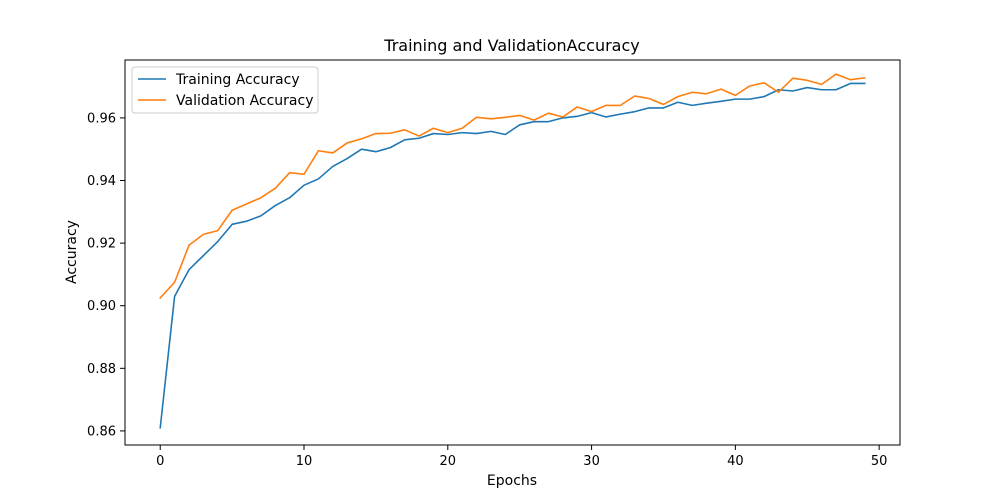 The image size is (1000, 500). Describe the element at coordinates (304, 461) in the screenshot. I see `x-tick-label: 10` at that location.